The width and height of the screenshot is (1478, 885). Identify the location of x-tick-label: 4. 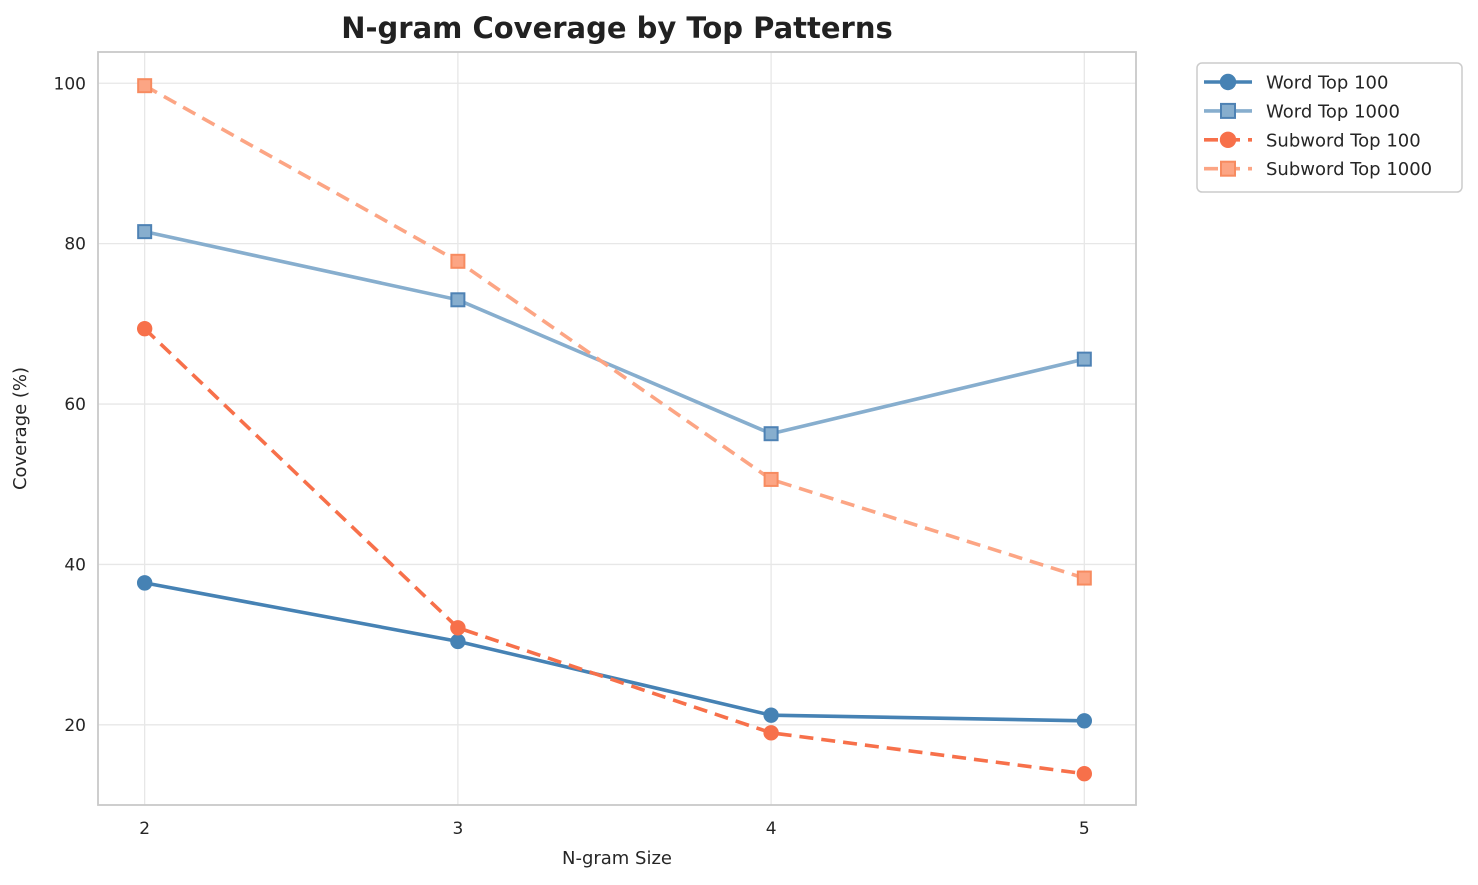
(771, 829).